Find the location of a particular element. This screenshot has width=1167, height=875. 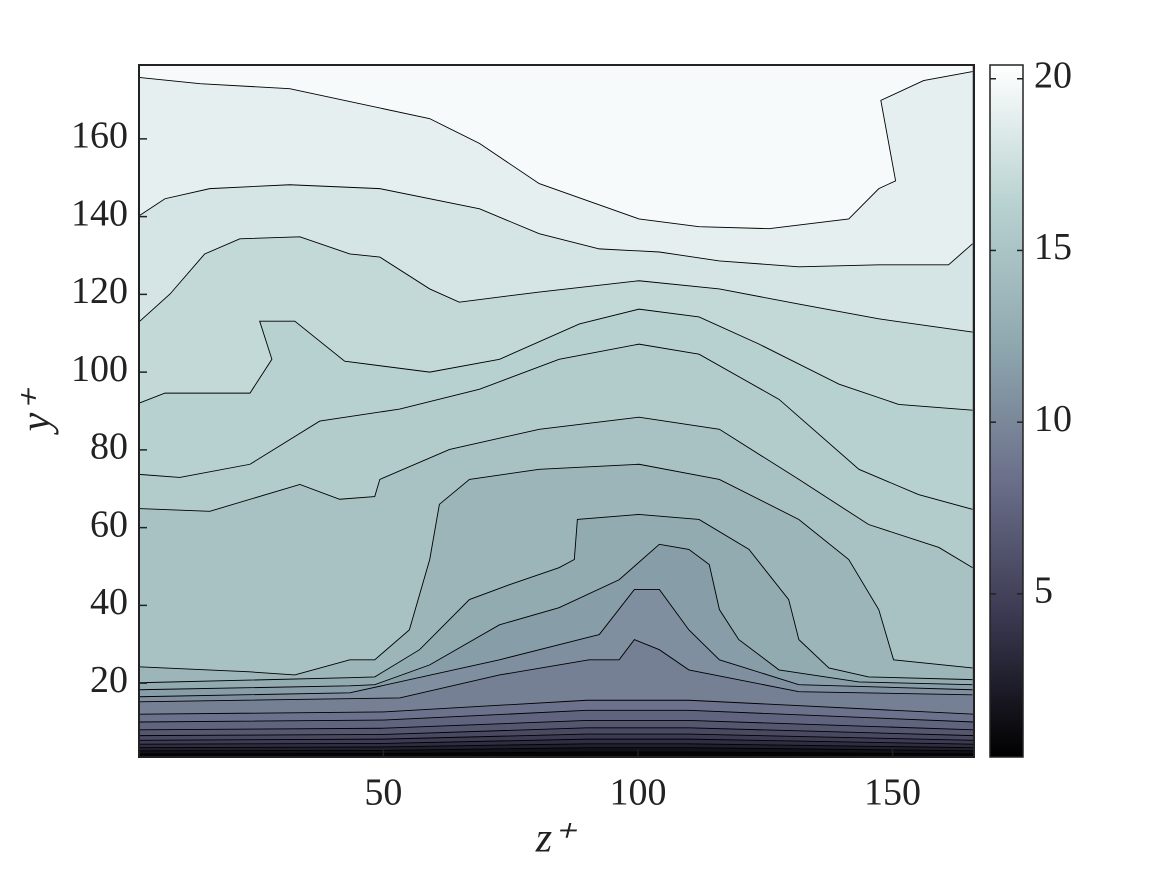

colorbar-tick-label: 15 is located at coordinates (1053, 247).